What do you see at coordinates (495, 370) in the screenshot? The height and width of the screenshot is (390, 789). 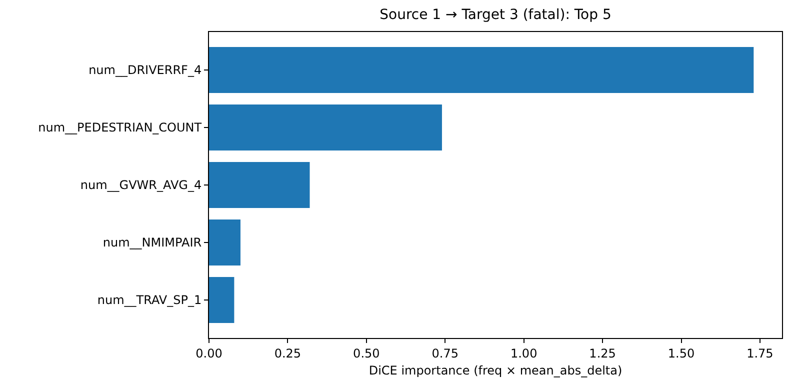 I see `x-axis-title: DiCE importance (freq × mean_abs_delta)` at bounding box center [495, 370].